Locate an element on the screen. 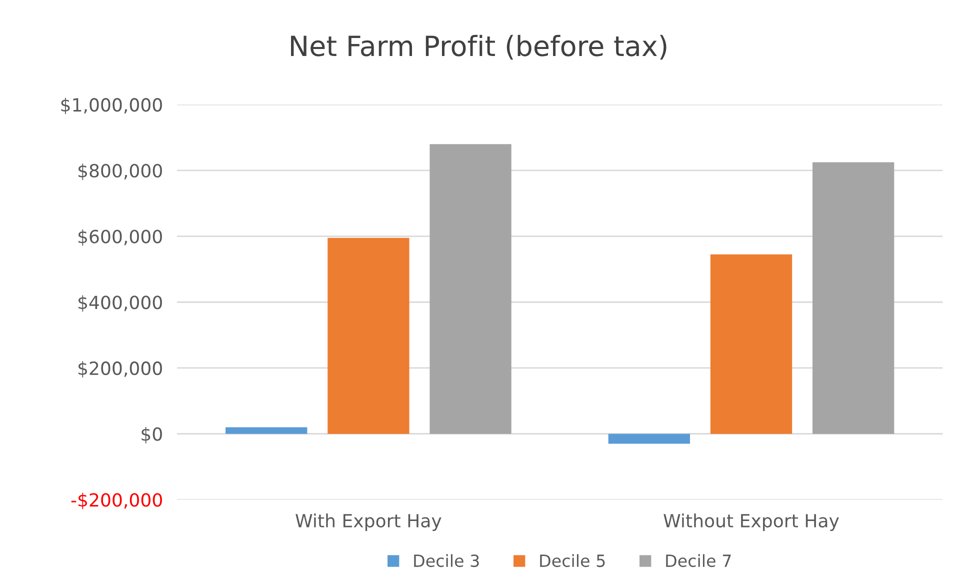  y-tick-label: $400,000 is located at coordinates (120, 303).